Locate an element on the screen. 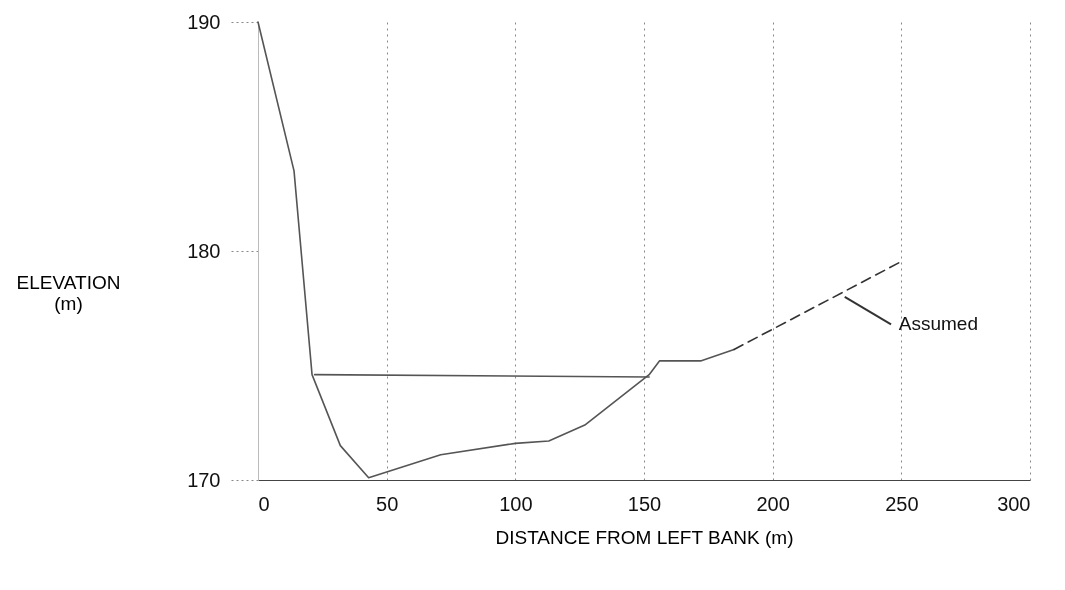 The height and width of the screenshot is (590, 1065). x-tick-label: 200 is located at coordinates (773, 503).